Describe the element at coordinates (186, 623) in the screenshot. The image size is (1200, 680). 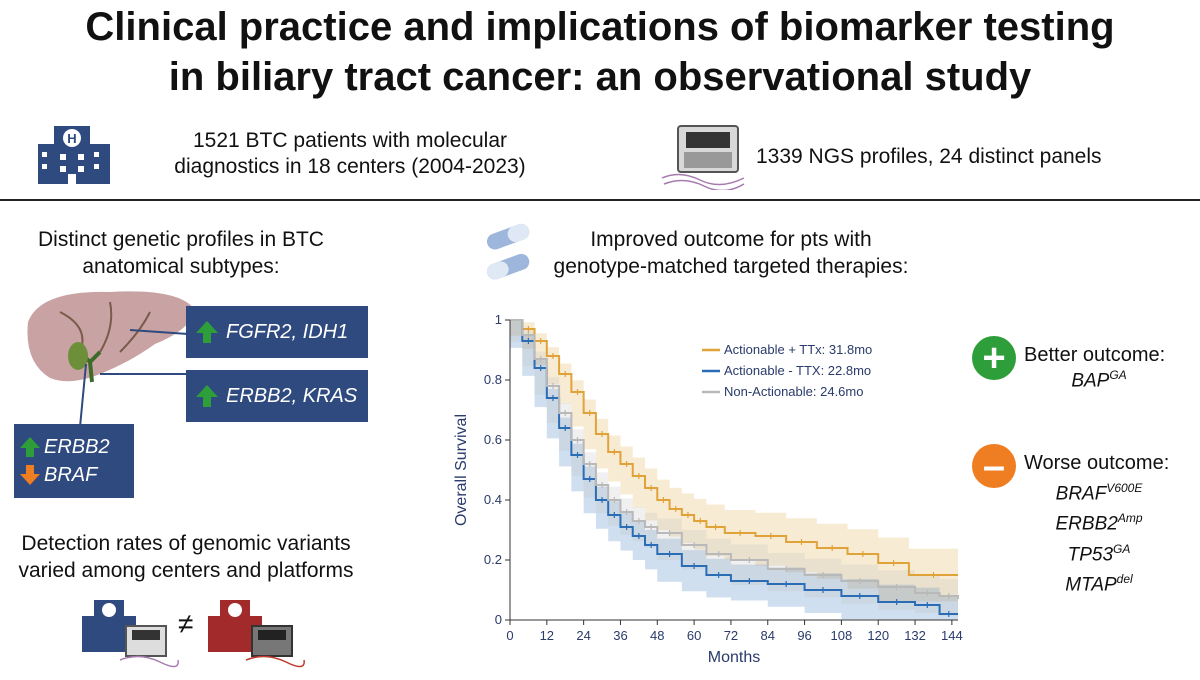
I see `not-equal-sign: ≠` at that location.